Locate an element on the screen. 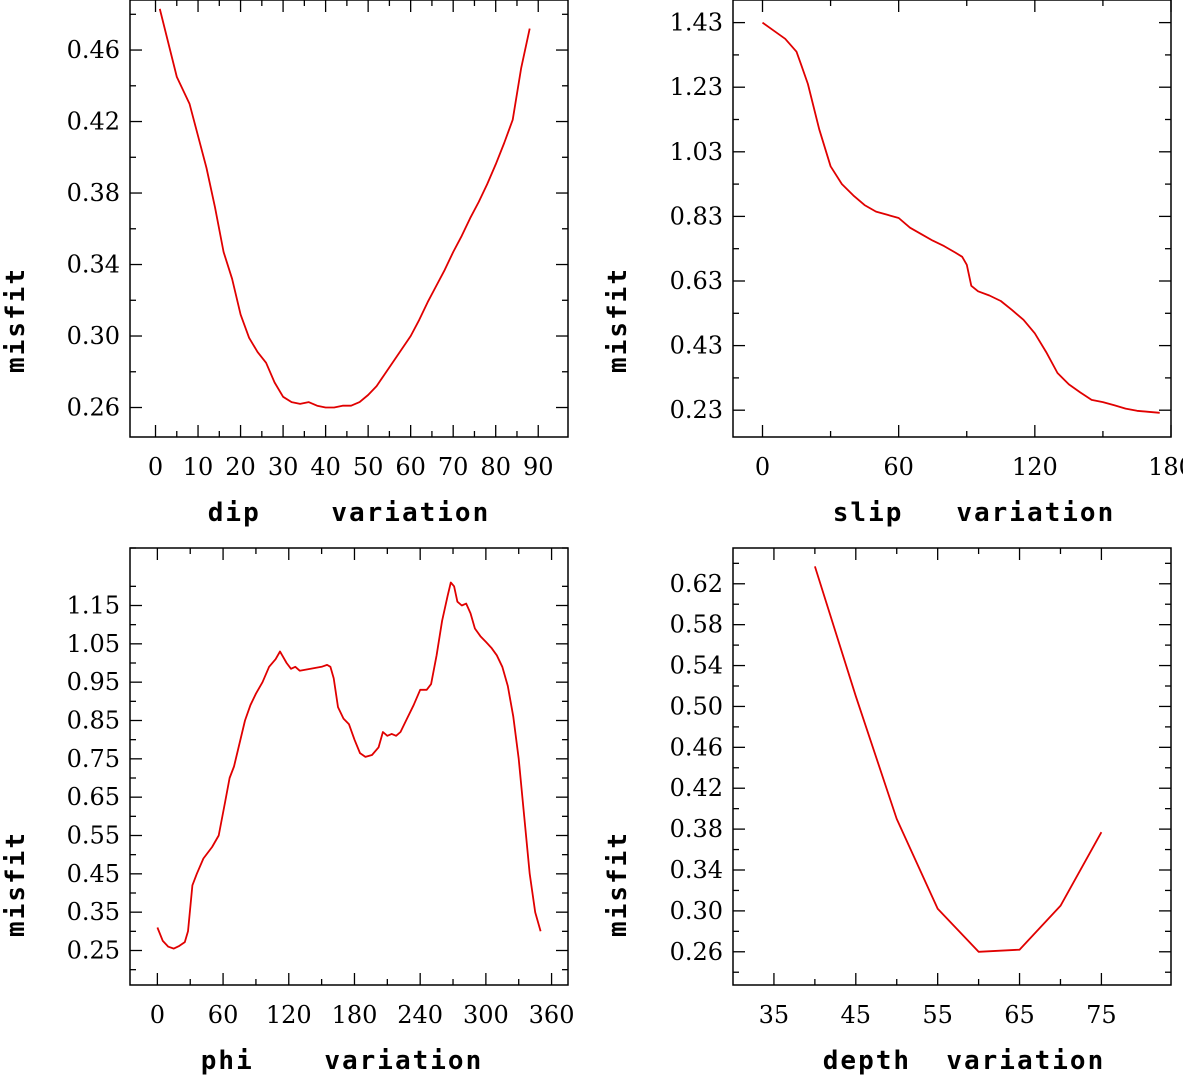 This screenshot has height=1076, width=1183. y-tick-label: 0.75 is located at coordinates (93, 759).